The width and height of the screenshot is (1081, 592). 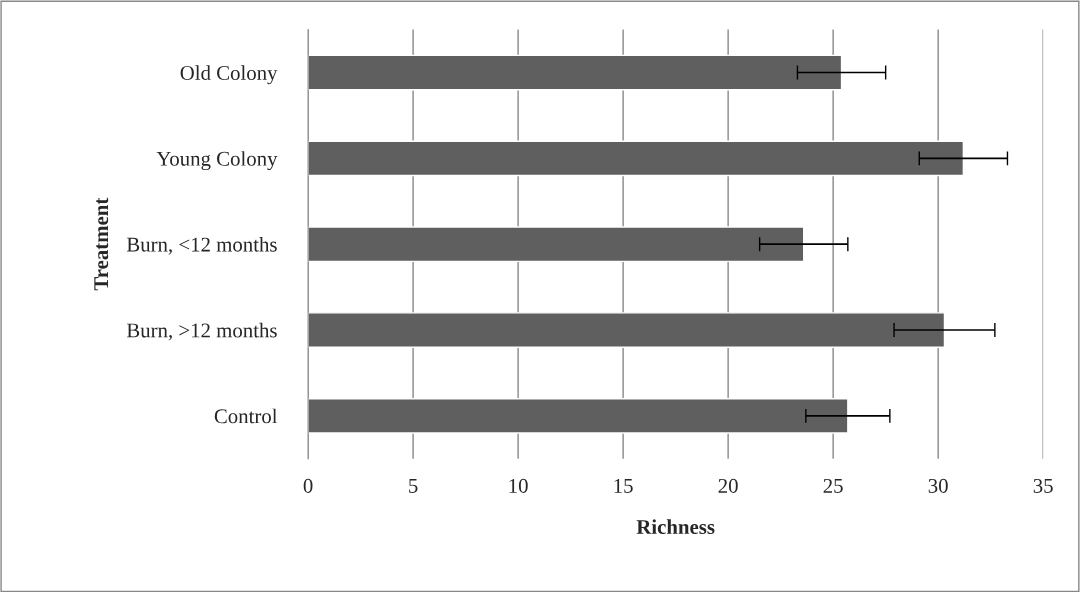 I want to click on x-tick-label: 35, so click(x=1043, y=485).